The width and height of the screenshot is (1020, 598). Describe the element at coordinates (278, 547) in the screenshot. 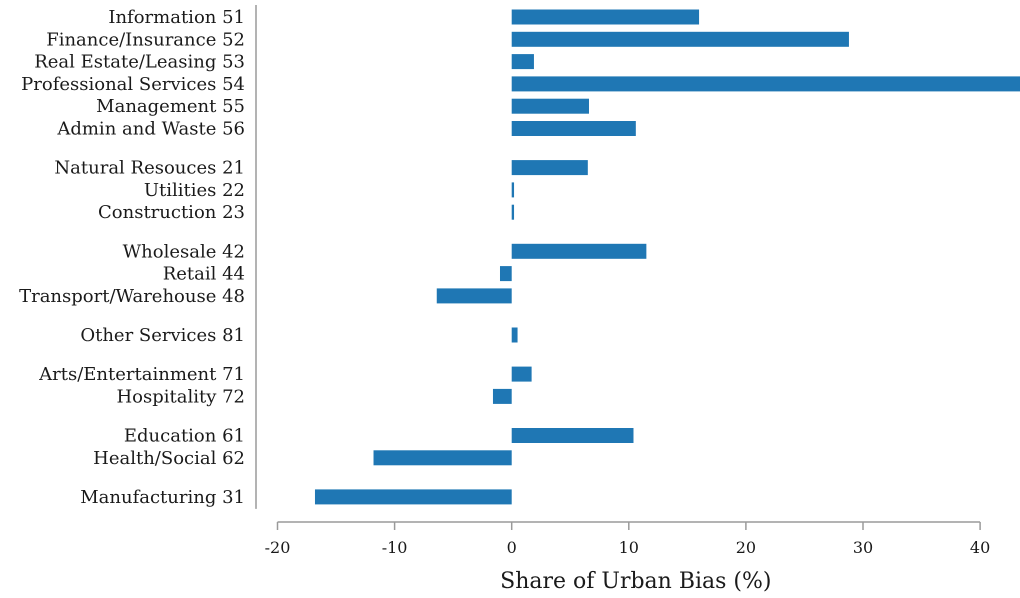

I see `x-tick-label: -20` at that location.